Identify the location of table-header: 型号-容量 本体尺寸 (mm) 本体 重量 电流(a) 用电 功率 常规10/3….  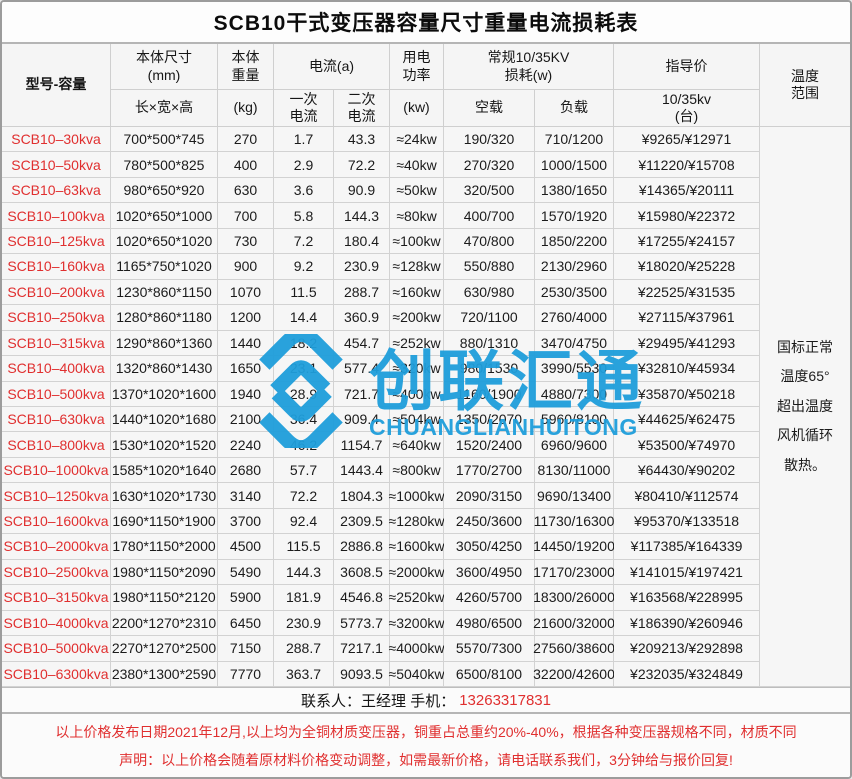
(426, 85).